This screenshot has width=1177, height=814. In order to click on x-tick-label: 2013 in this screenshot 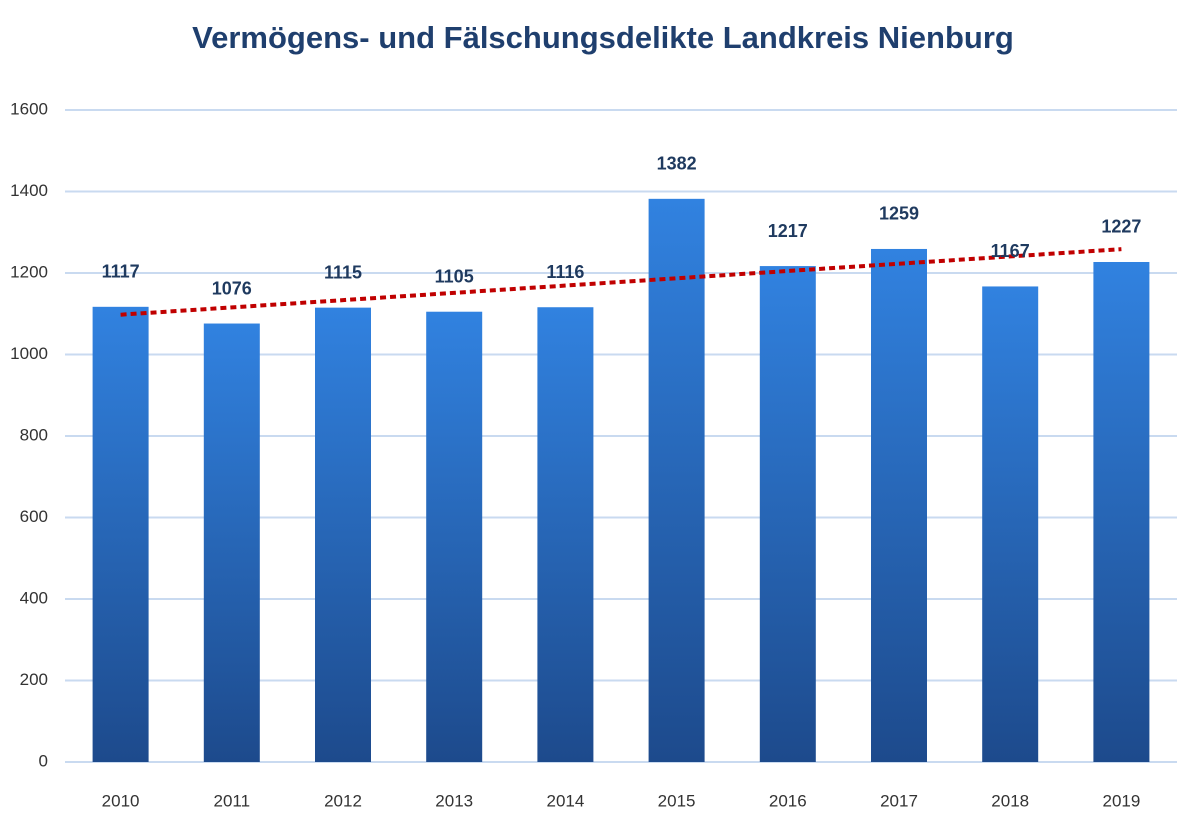, I will do `click(454, 800)`.